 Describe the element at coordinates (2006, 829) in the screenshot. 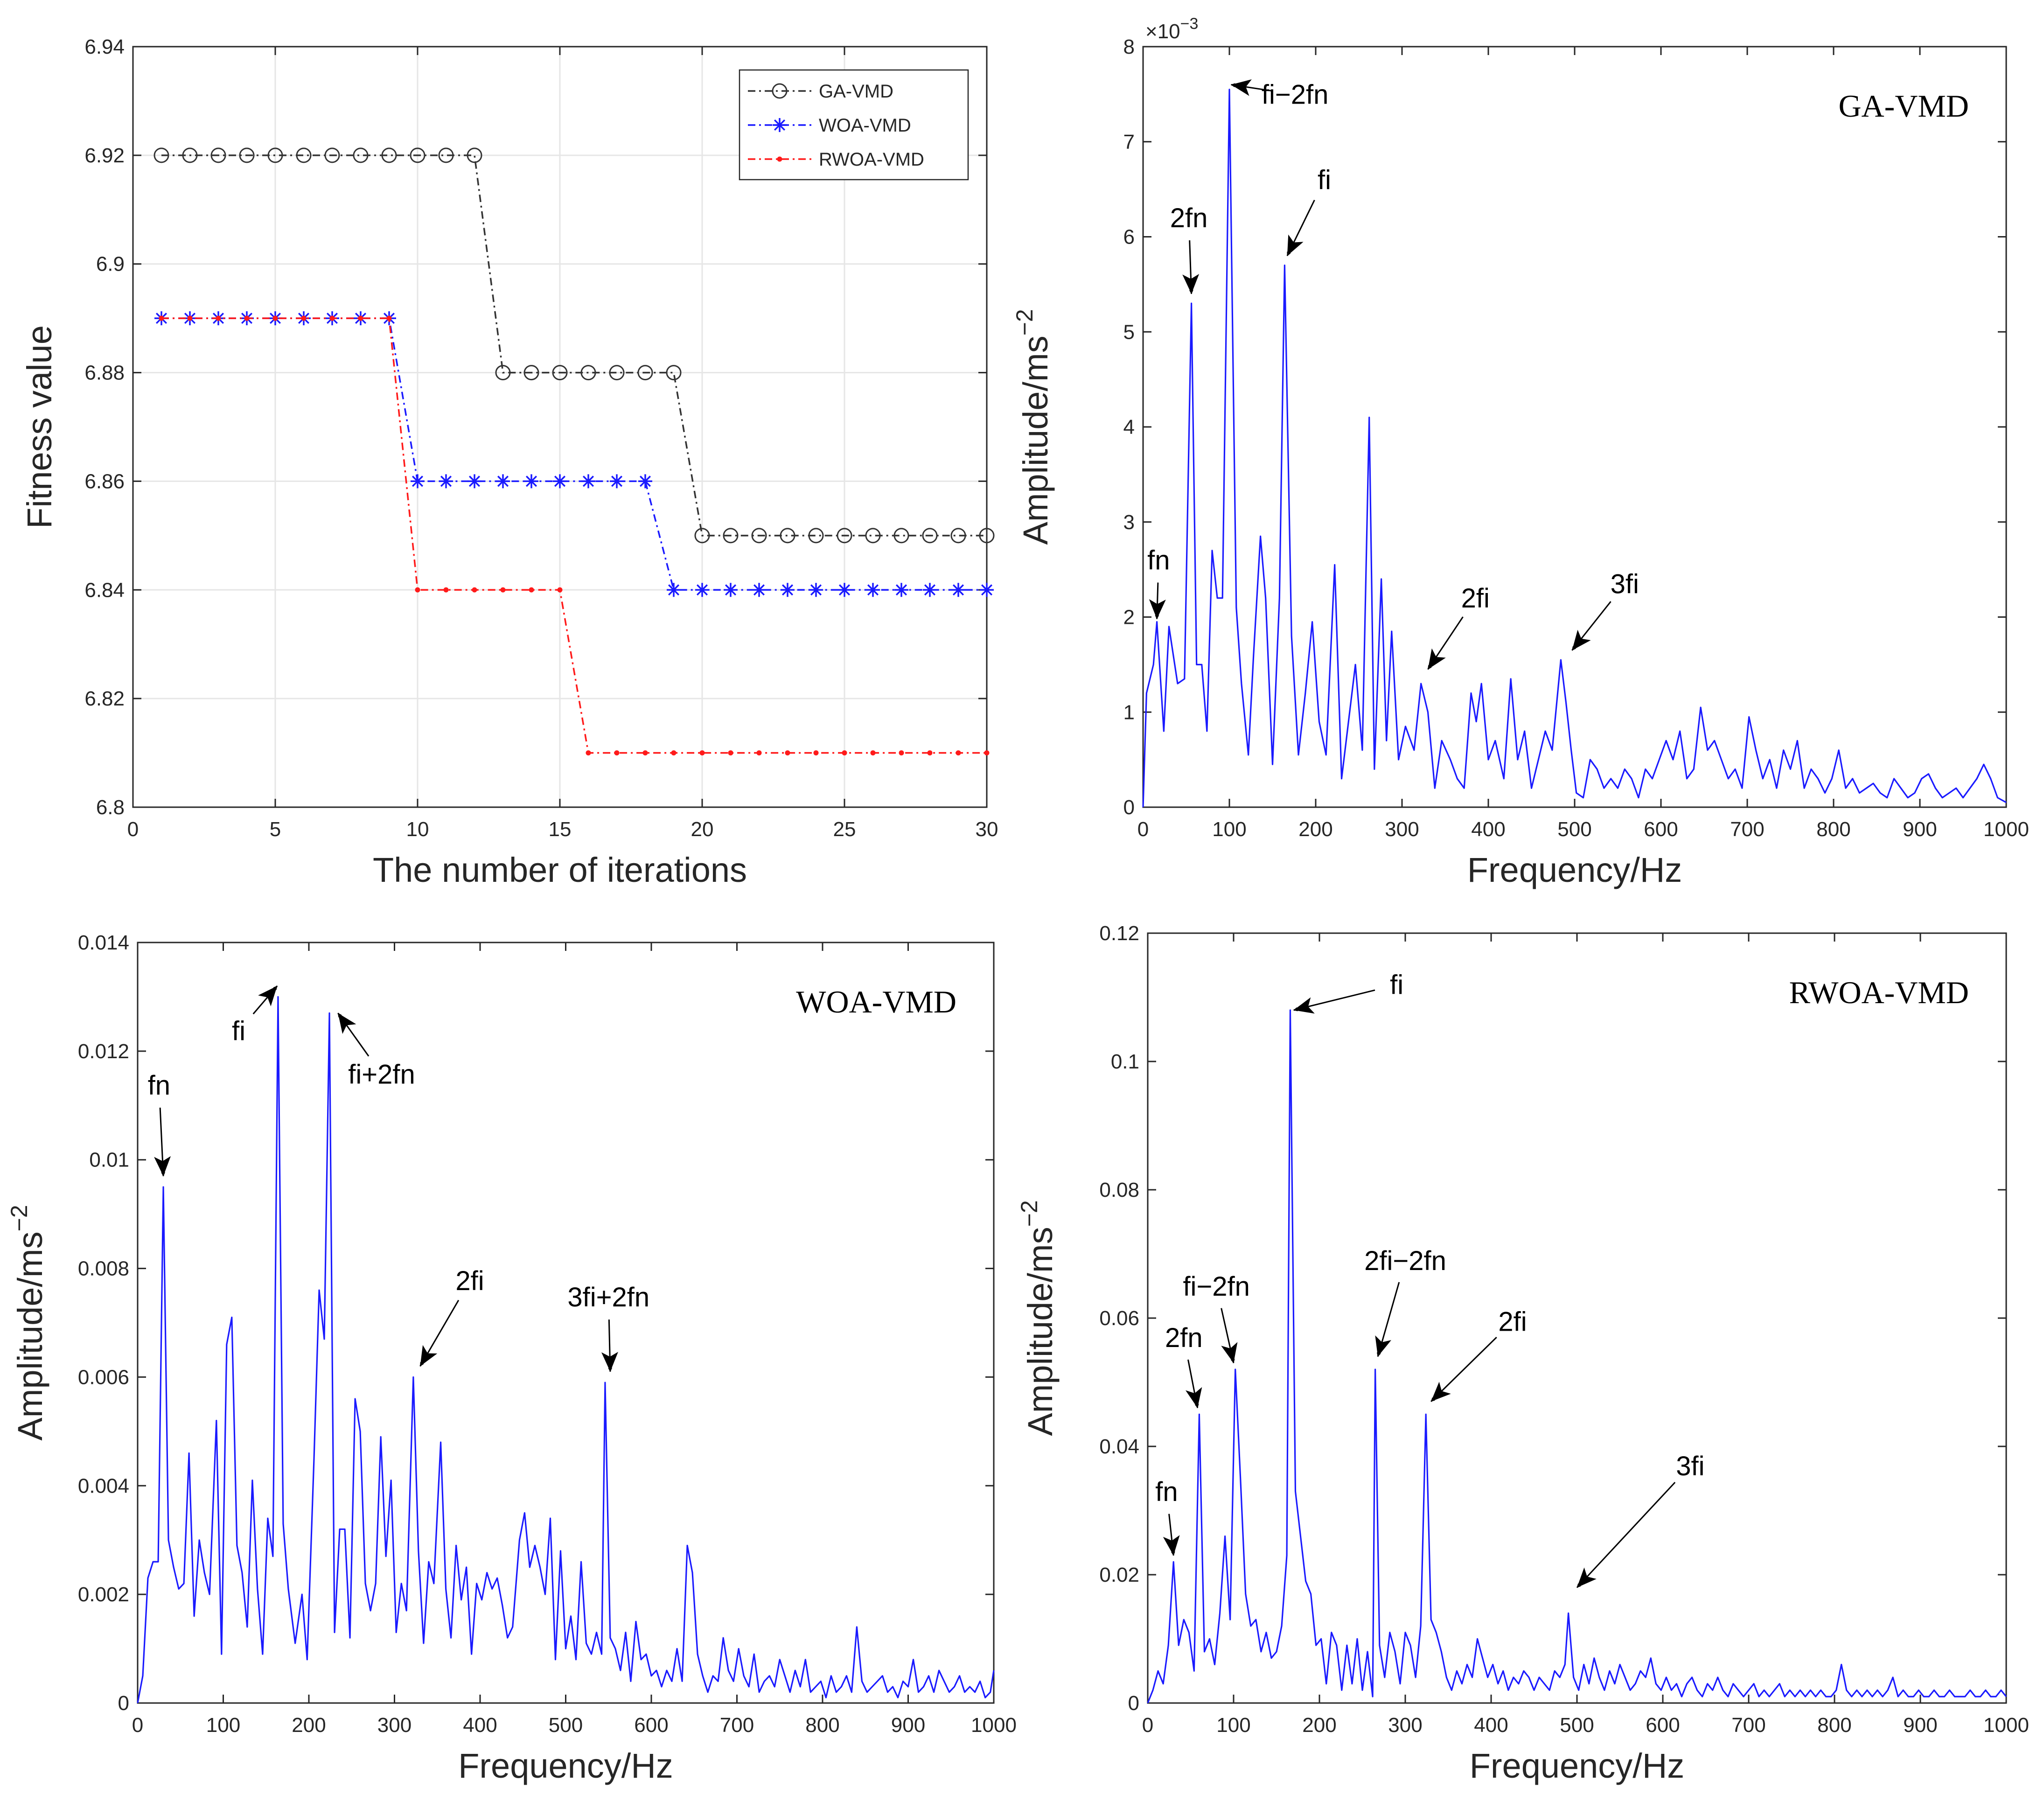

I see `x-tick-label: 1000` at that location.